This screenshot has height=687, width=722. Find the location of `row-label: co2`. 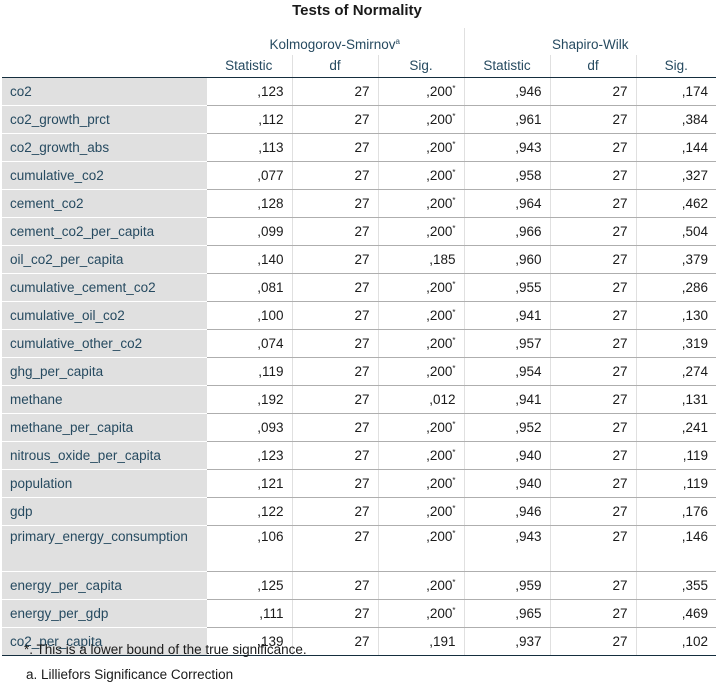

row-label: co2 is located at coordinates (104, 91).